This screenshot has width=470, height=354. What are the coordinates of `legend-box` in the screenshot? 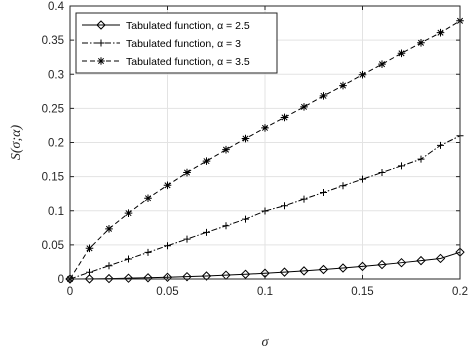 It's located at (176, 43).